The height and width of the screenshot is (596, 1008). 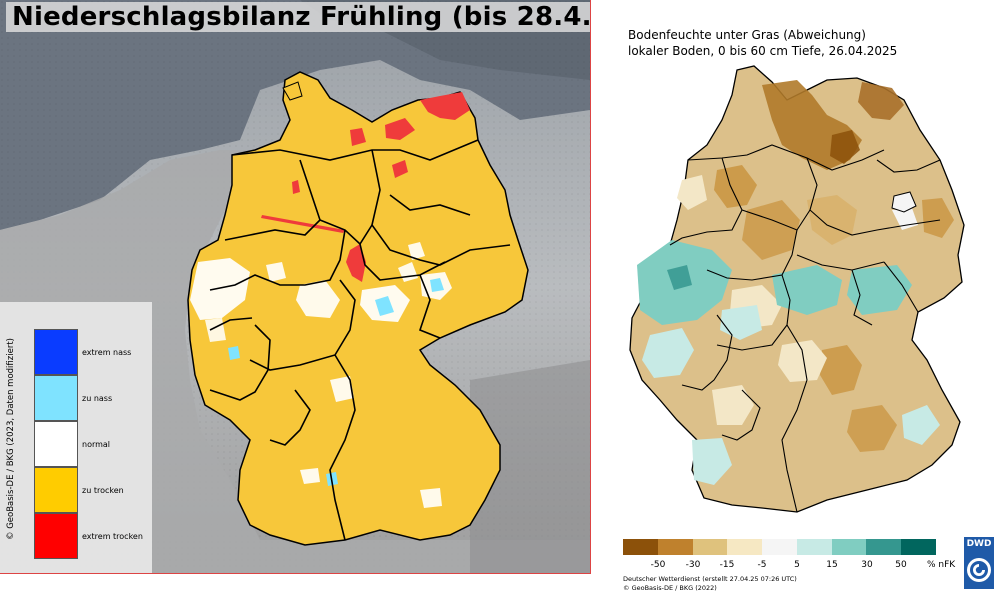 What do you see at coordinates (103, 490) in the screenshot?
I see `legend-label-zu-trocken: zu trocken` at bounding box center [103, 490].